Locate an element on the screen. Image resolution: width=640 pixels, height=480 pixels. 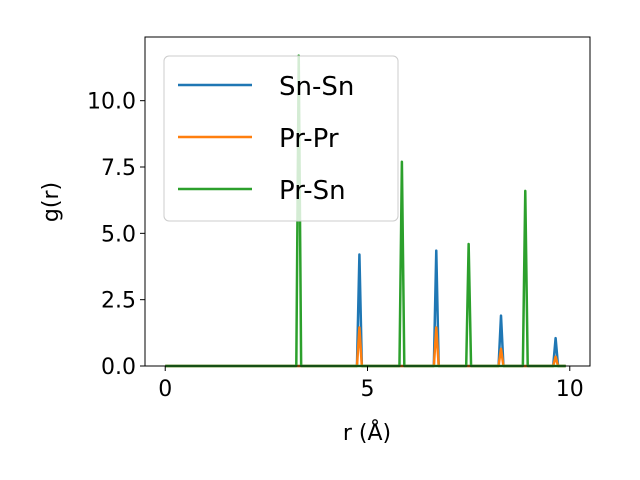
y-axis: 0.0 2.5 5.0 7.5 10.0 is located at coordinates (116, 235).